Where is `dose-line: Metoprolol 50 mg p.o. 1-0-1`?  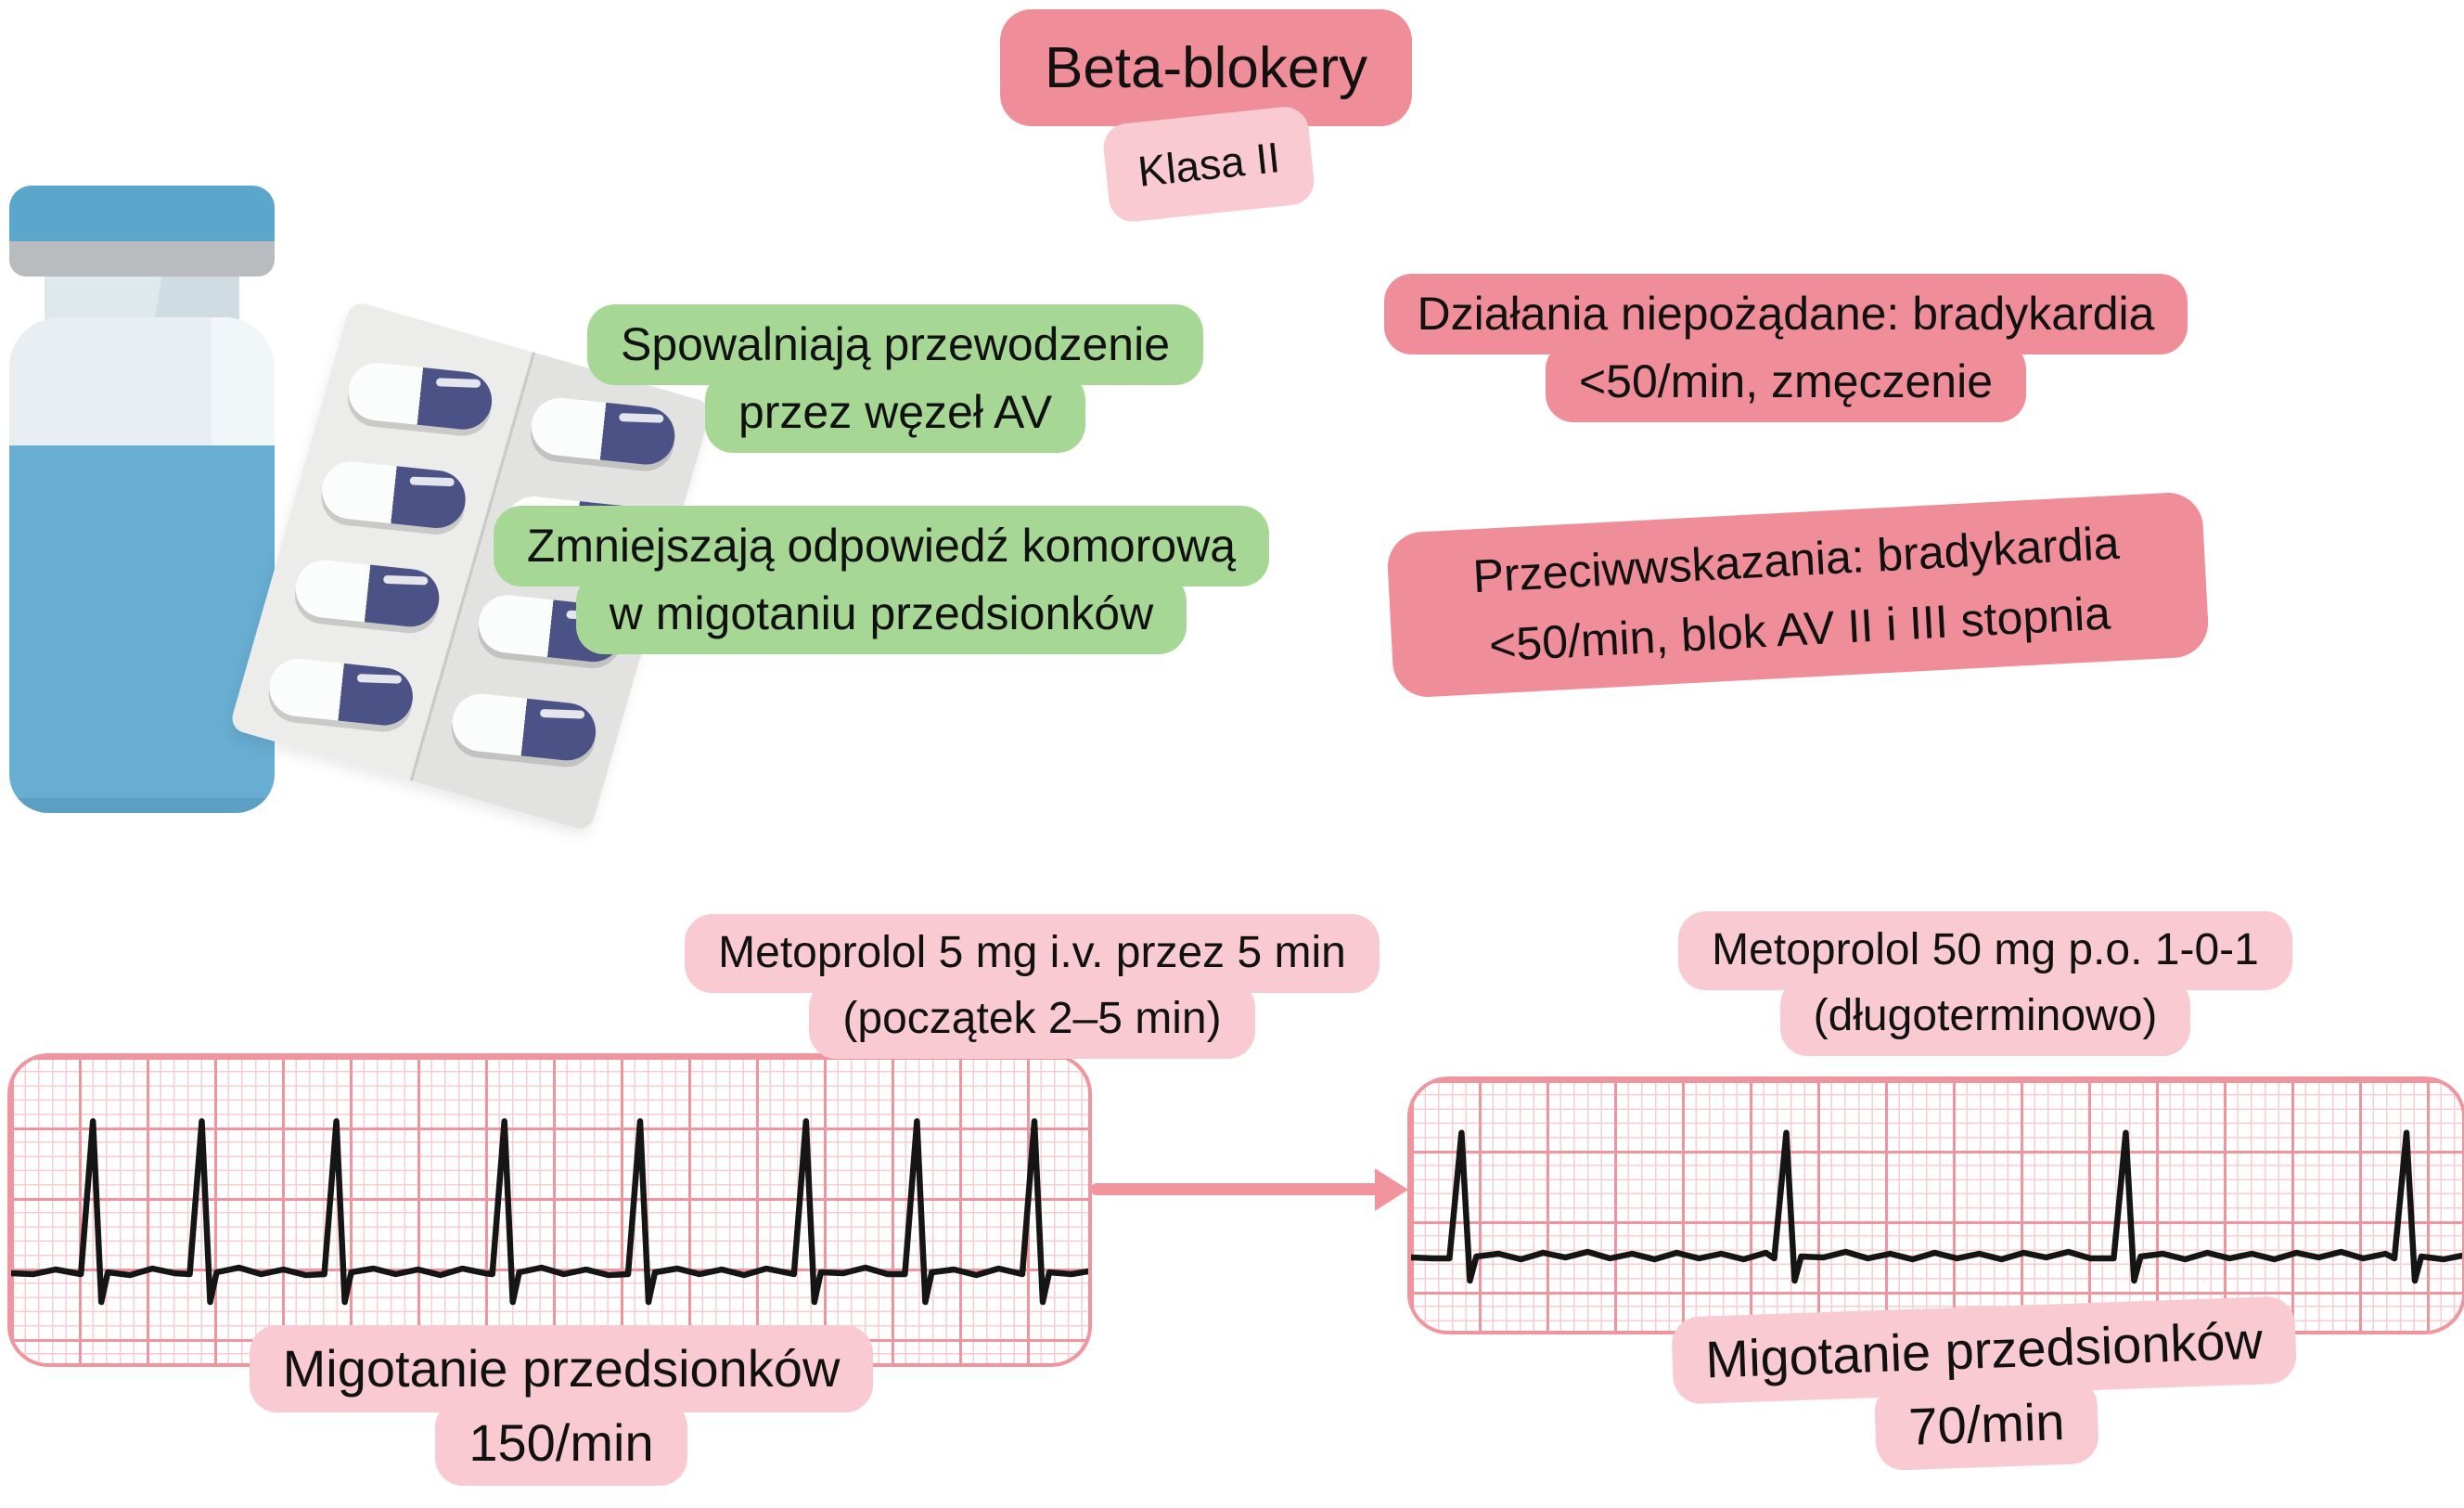
dose-line: Metoprolol 50 mg p.o. 1-0-1 is located at coordinates (1985, 951).